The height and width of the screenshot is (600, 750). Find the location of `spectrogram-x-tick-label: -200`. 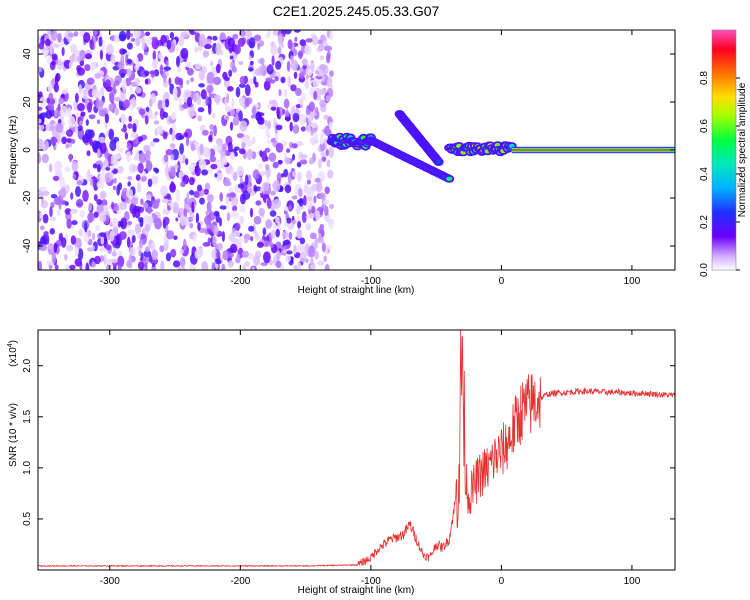

spectrogram-x-tick-label: -200 is located at coordinates (240, 281).